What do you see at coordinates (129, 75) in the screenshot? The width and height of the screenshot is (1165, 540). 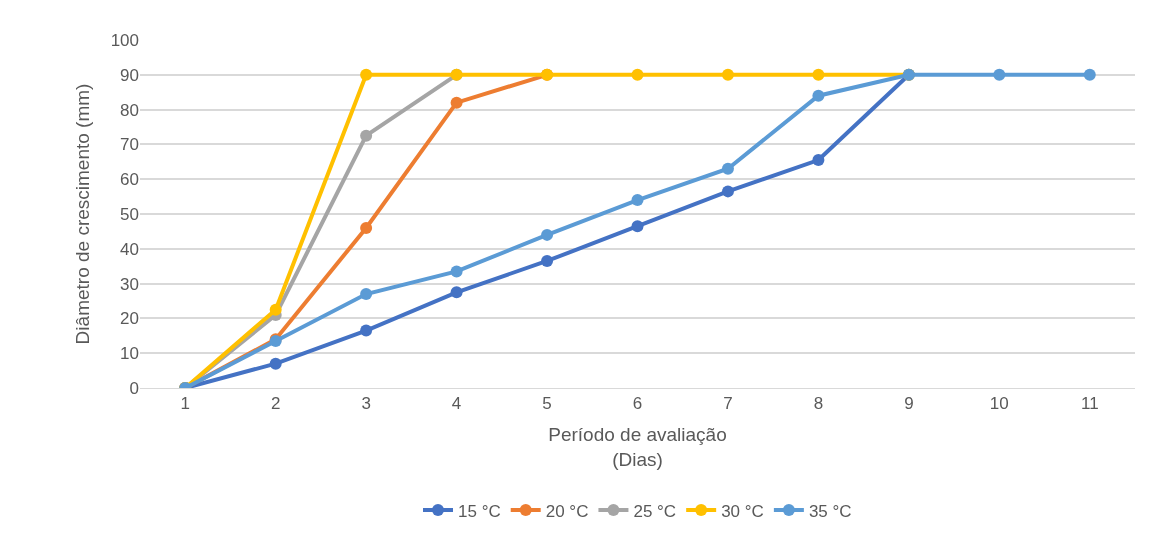 I see `y-tick-label: 90` at bounding box center [129, 75].